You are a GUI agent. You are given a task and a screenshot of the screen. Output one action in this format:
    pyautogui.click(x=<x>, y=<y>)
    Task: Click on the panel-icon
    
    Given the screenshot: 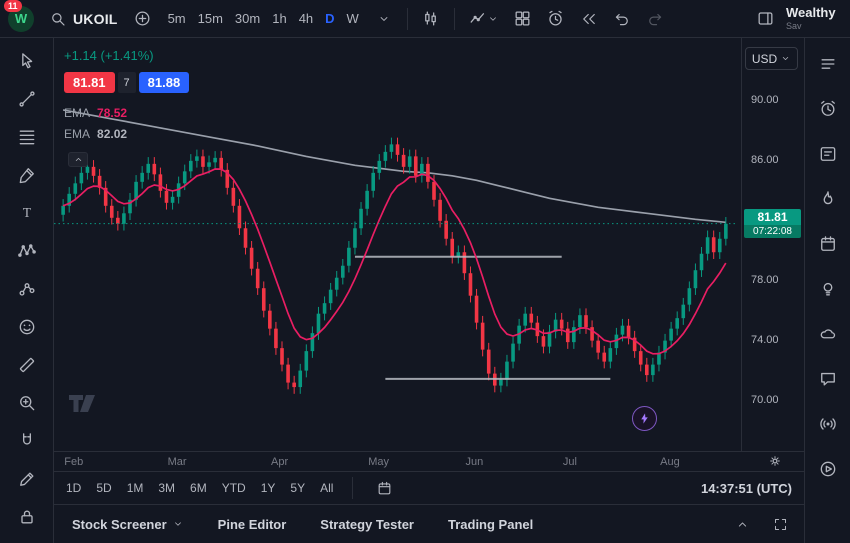 What is the action you would take?
    pyautogui.click(x=765, y=18)
    